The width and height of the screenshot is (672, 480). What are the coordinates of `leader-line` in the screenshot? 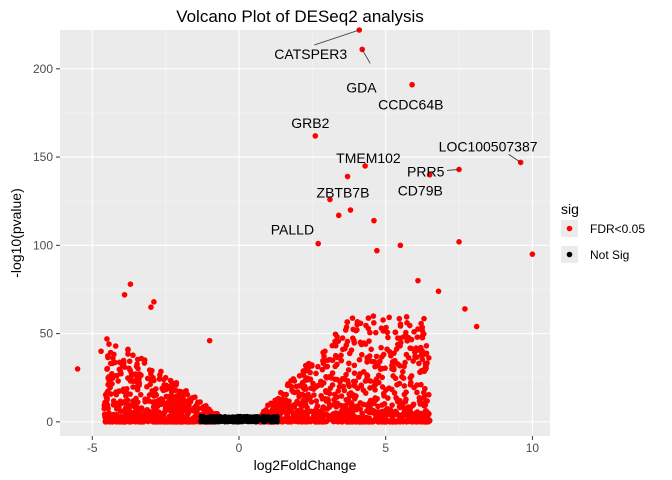 It's located at (366, 56).